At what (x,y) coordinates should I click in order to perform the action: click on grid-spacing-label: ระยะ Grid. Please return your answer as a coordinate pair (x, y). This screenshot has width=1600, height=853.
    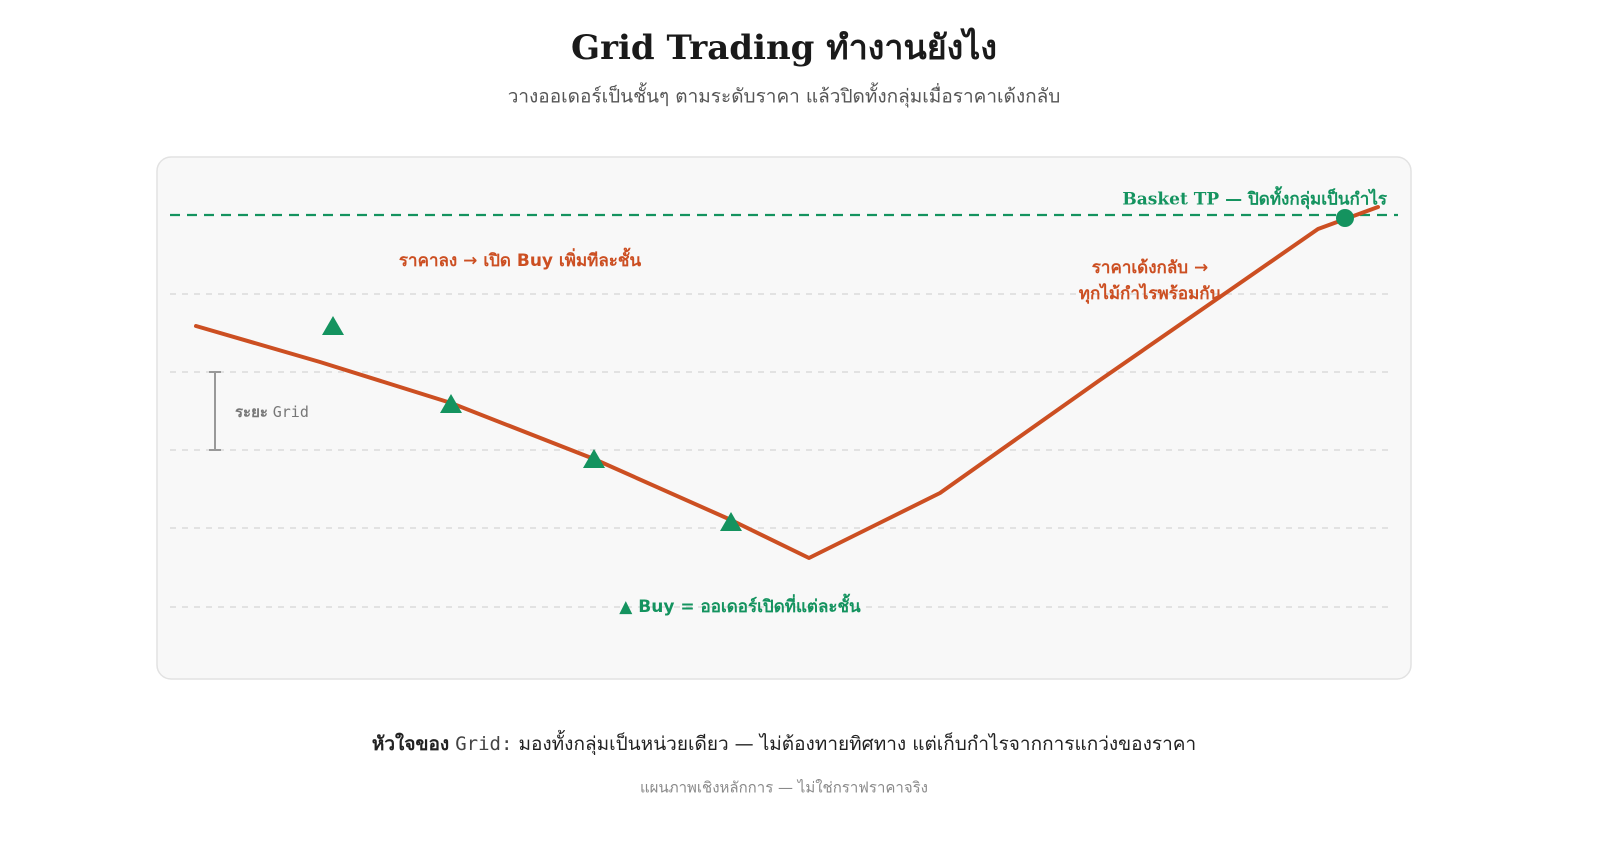
    Looking at the image, I should click on (272, 412).